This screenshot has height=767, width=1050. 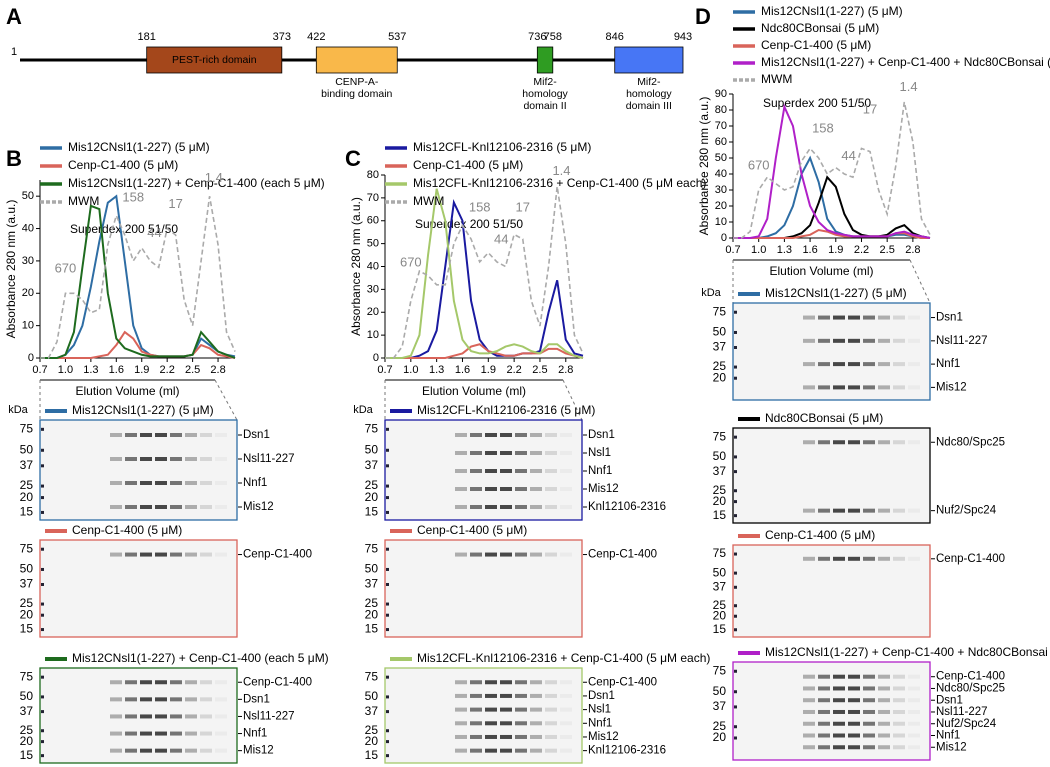 What do you see at coordinates (759, 164) in the screenshot?
I see `peak-label: 670` at bounding box center [759, 164].